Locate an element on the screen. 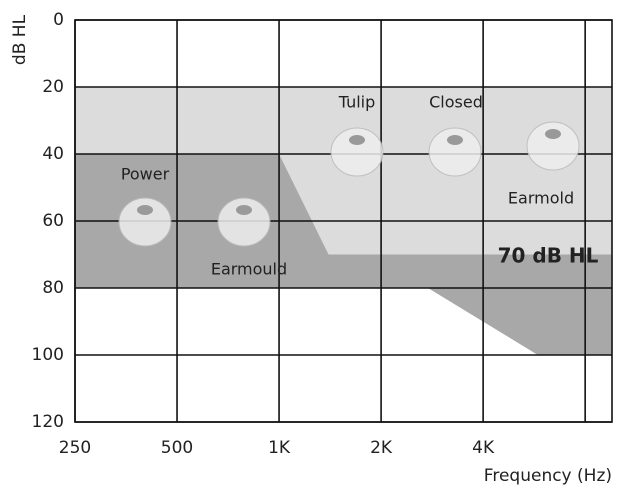  x-axis-label: Frequency (Hz) is located at coordinates (548, 476).